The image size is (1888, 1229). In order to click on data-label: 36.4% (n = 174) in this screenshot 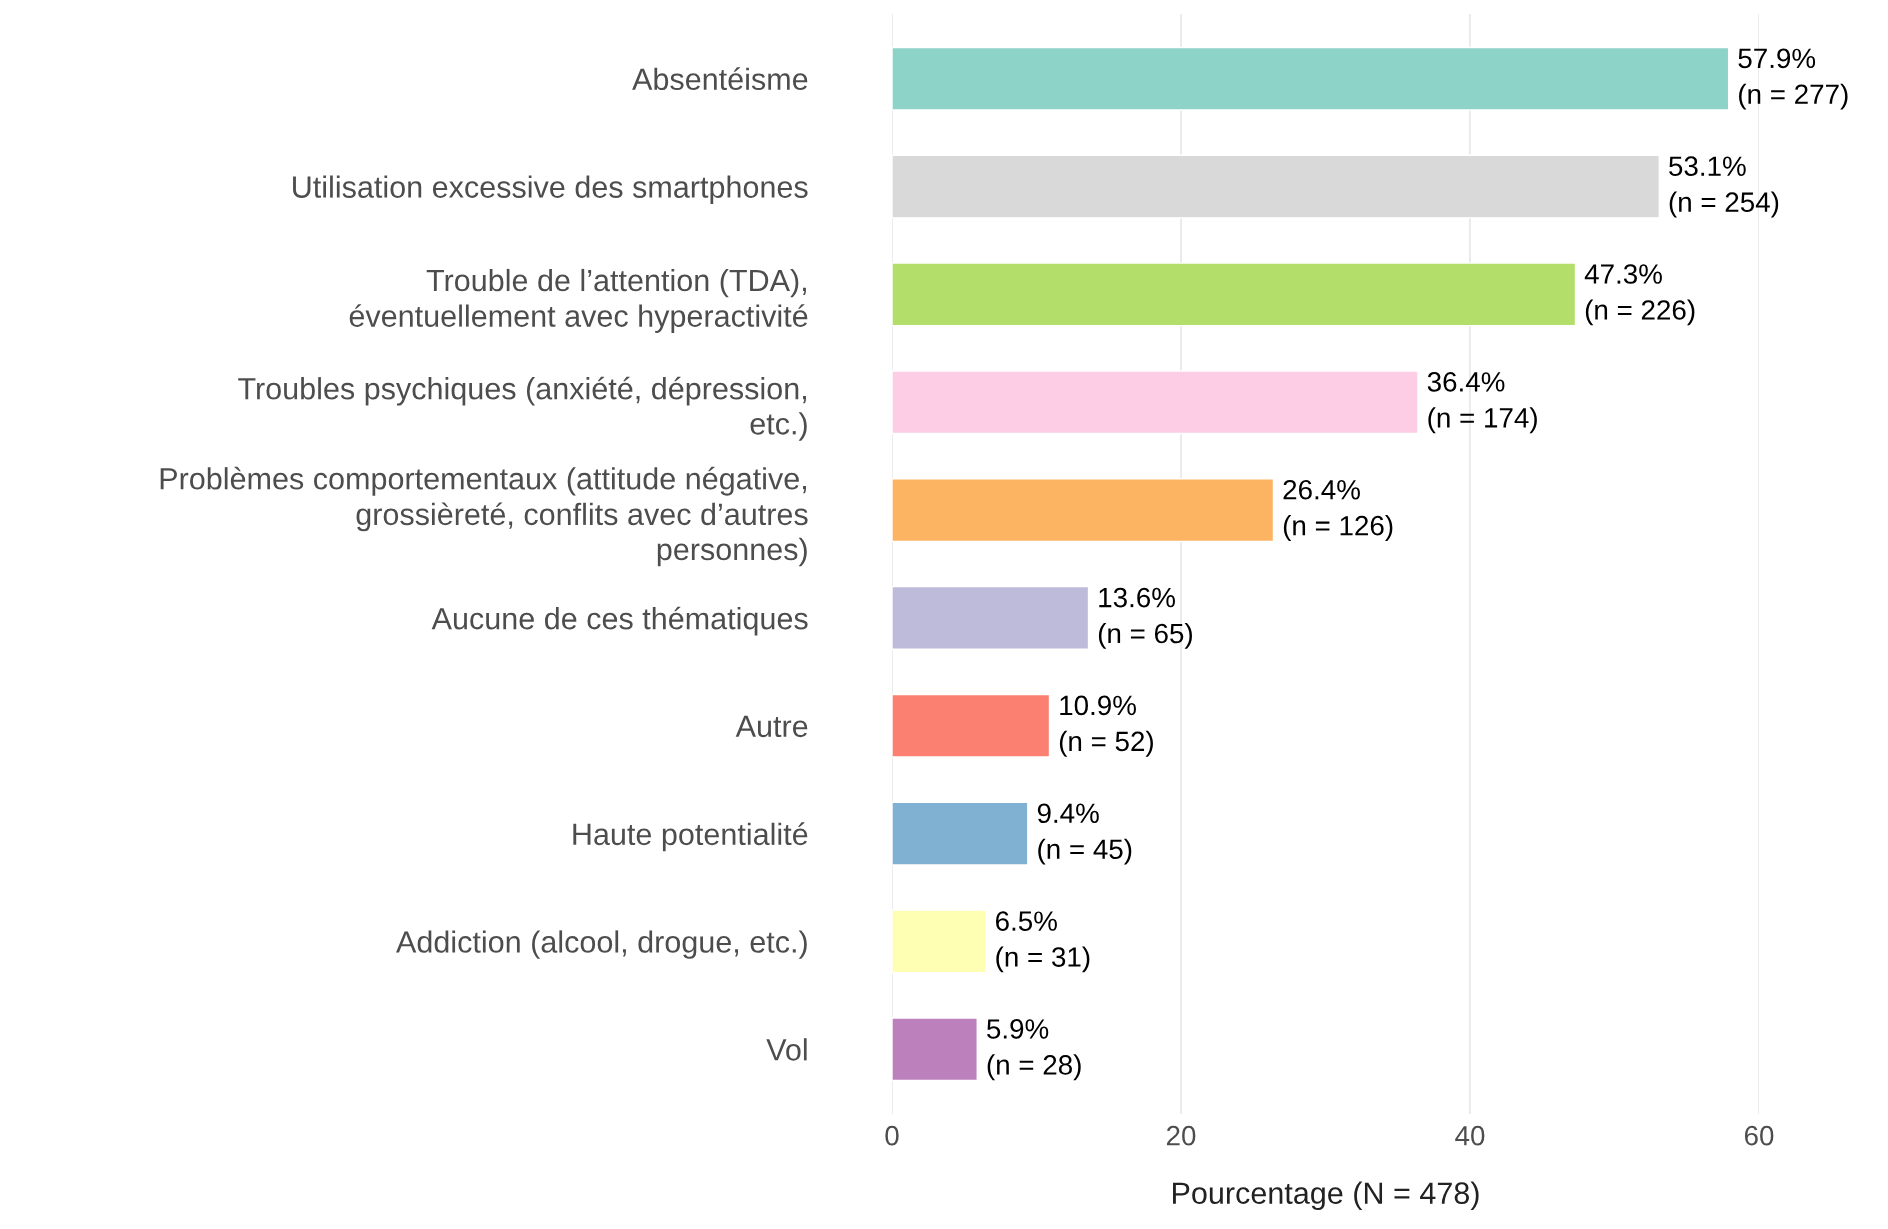, I will do `click(1482, 403)`.